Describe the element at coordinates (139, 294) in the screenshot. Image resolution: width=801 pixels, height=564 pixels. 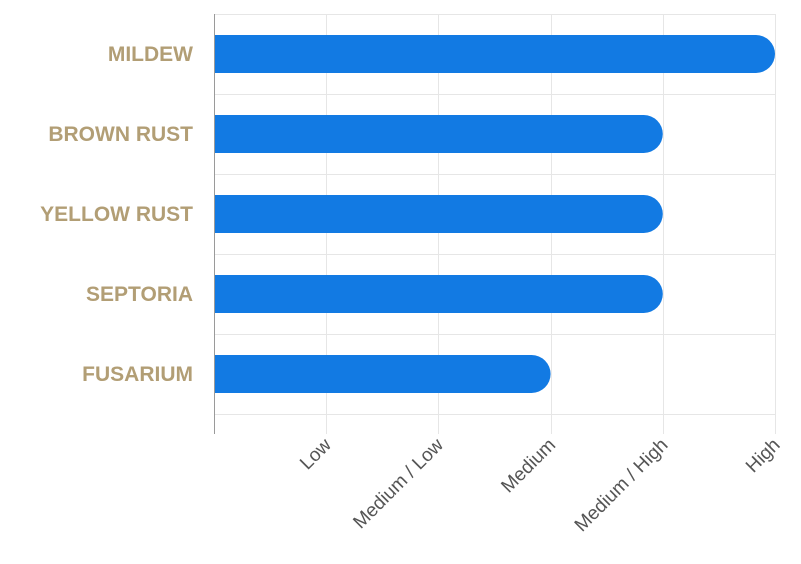
I see `category-label: SEPTORIA` at that location.